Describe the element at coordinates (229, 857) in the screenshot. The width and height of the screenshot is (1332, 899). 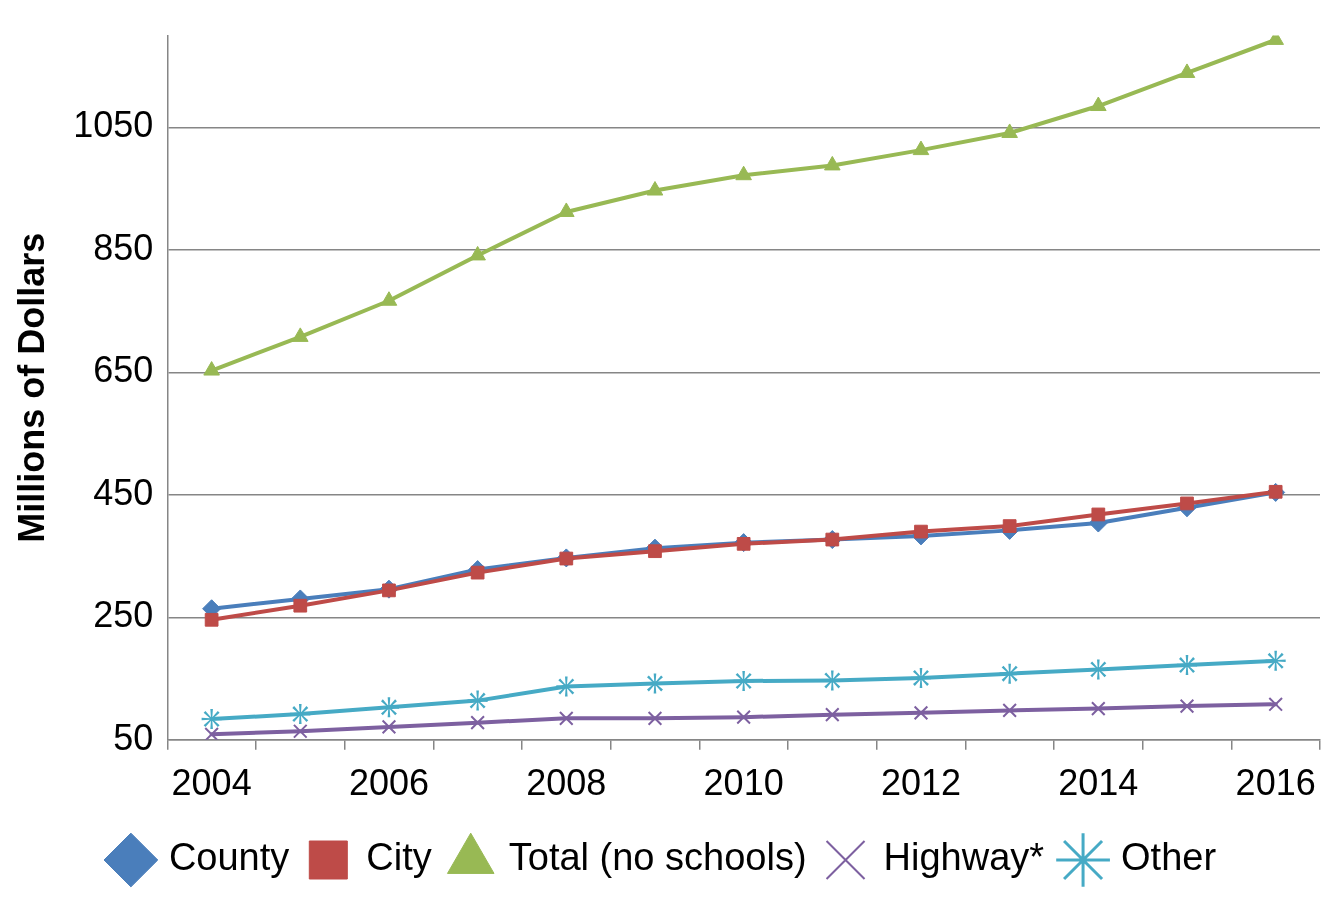
I see `legend-label: County` at that location.